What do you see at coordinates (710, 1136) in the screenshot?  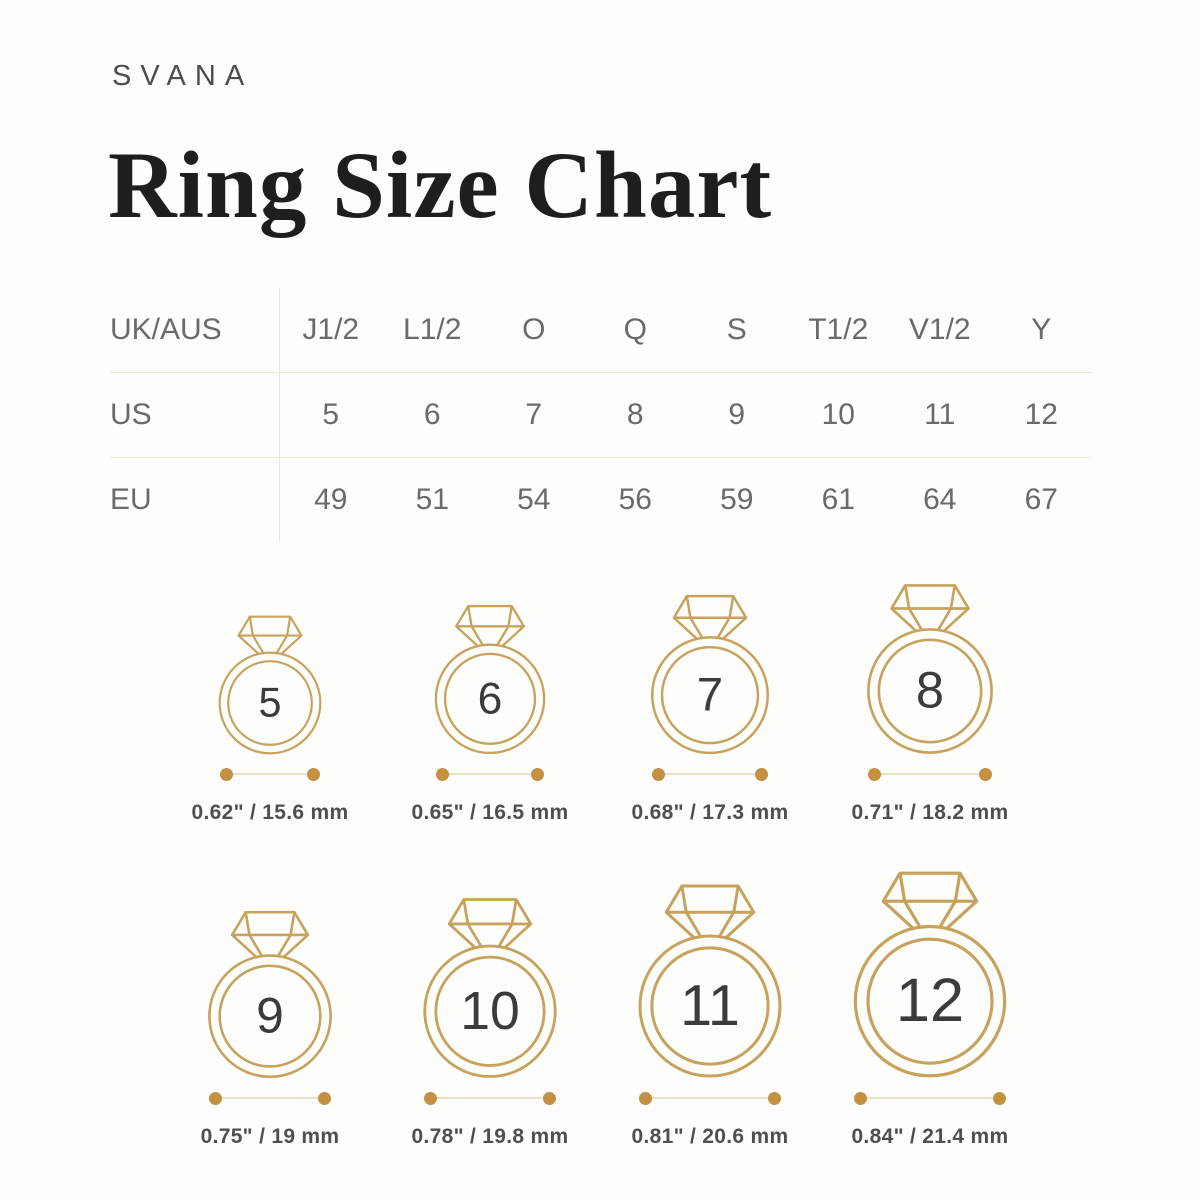 I see `diameter-label: 0.81" / 20.6 mm` at bounding box center [710, 1136].